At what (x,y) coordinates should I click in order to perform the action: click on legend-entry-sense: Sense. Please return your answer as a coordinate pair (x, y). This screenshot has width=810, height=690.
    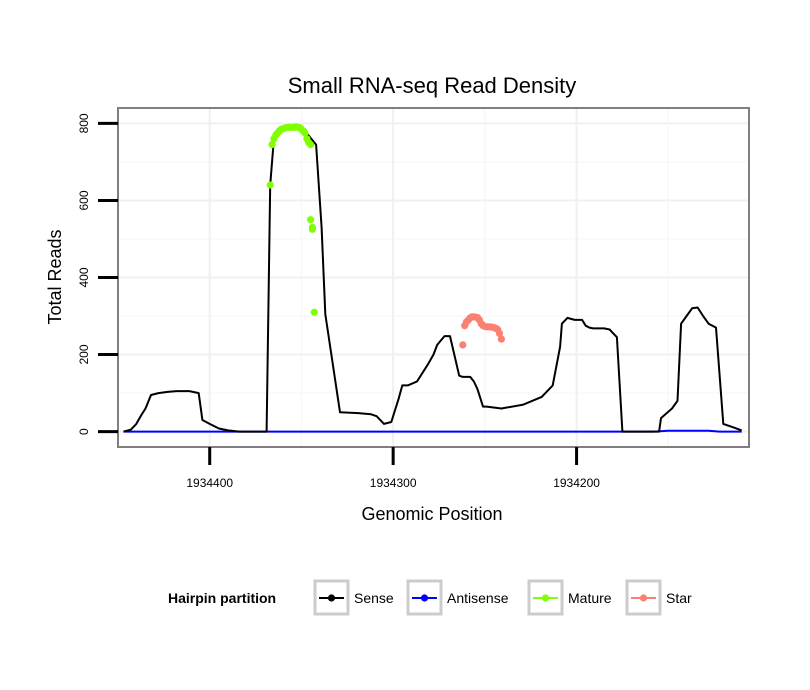
    Looking at the image, I should click on (353, 597).